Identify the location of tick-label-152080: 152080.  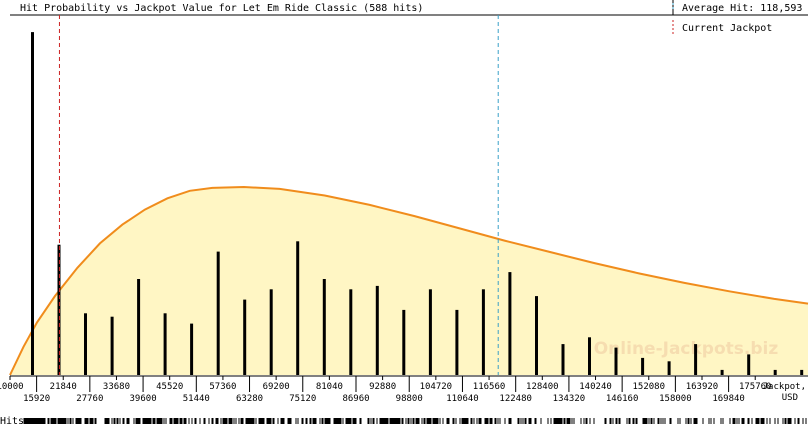
(649, 387).